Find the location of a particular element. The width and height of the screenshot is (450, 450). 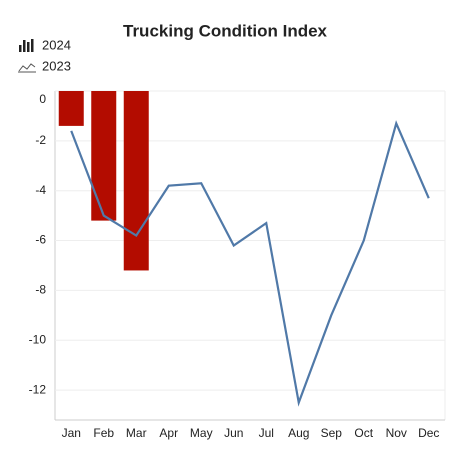

legend-label: 2023 is located at coordinates (56, 65).